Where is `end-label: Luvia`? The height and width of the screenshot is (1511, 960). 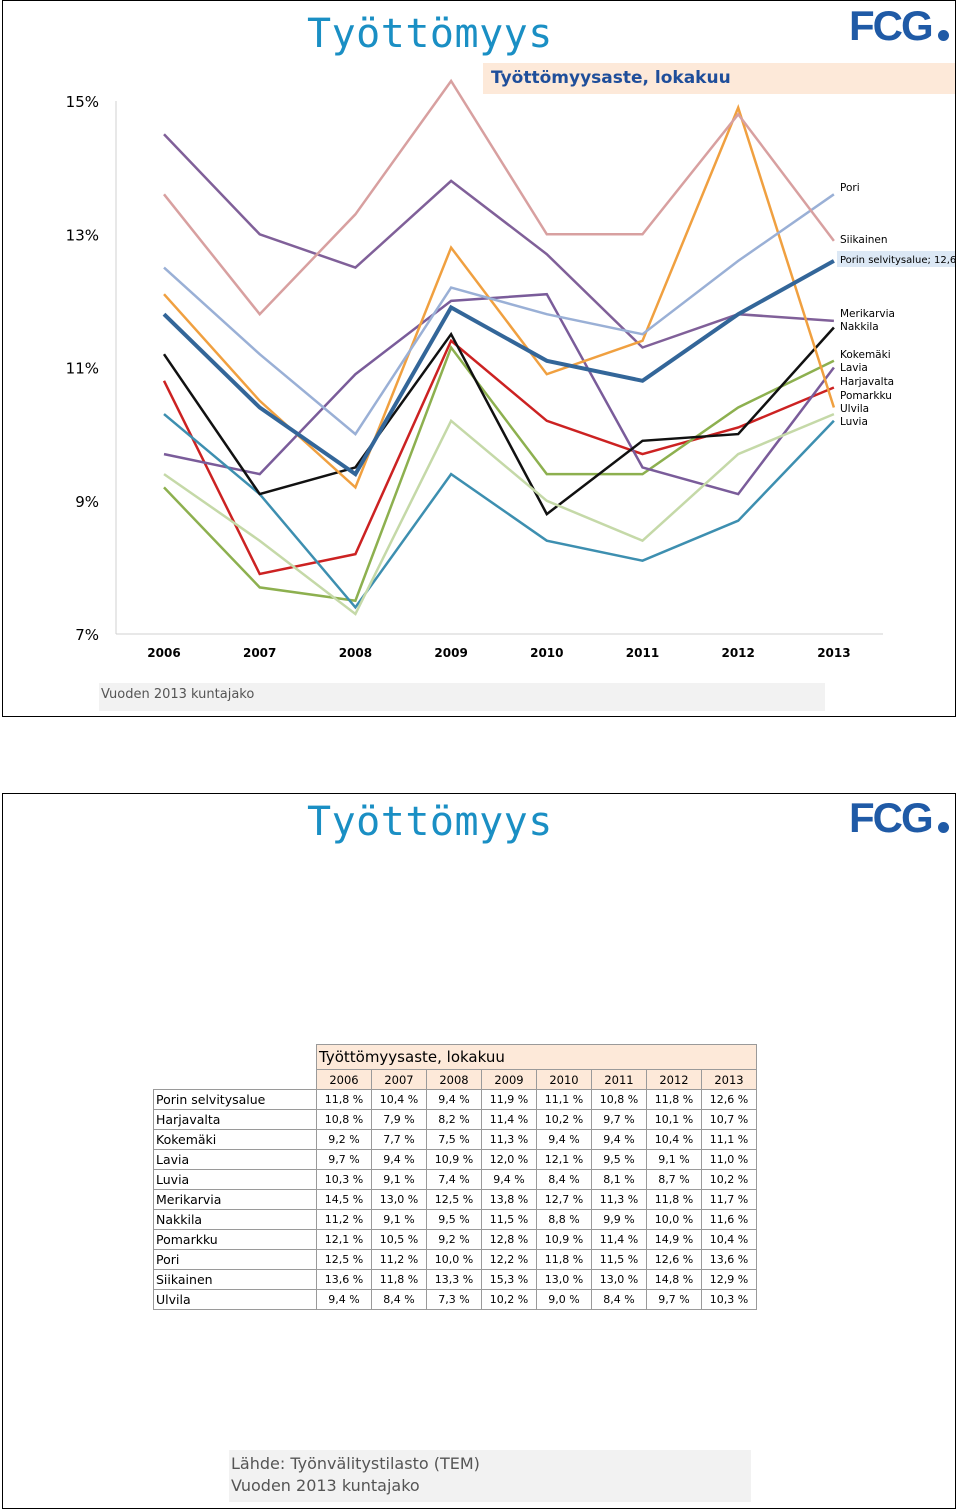 end-label: Luvia is located at coordinates (854, 422).